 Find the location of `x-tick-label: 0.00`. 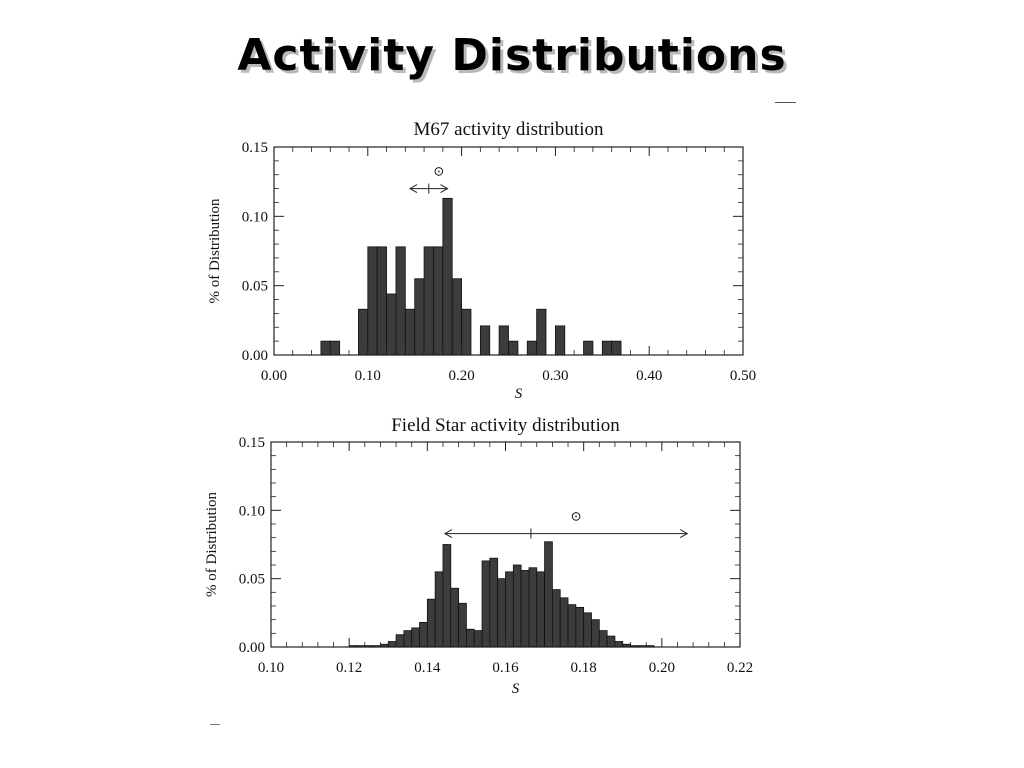

x-tick-label: 0.00 is located at coordinates (274, 376).